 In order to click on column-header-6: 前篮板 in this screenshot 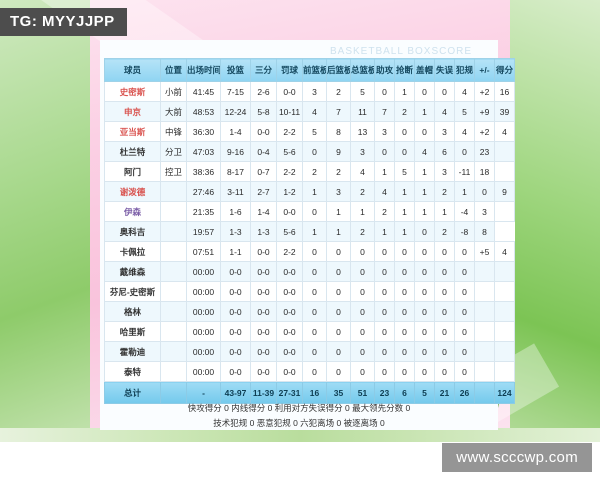, I will do `click(314, 70)`.